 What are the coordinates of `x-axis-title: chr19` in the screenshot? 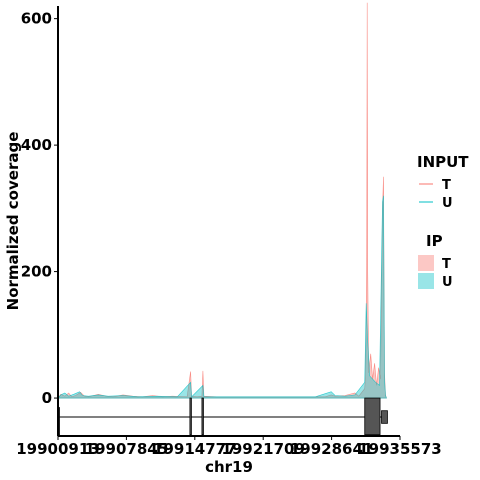 It's located at (229, 467).